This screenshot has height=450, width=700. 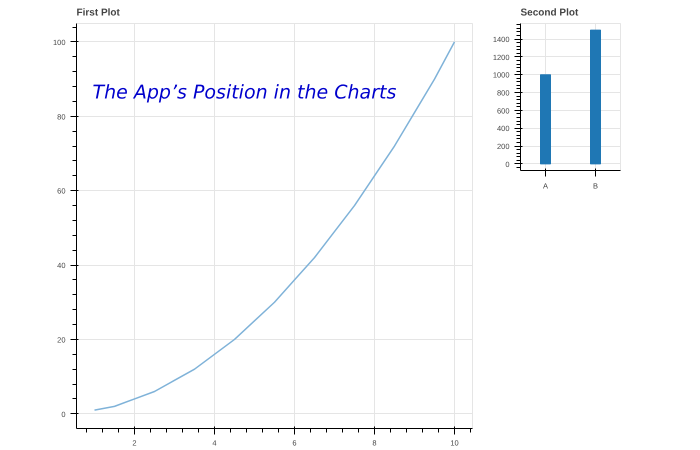 I want to click on chart-title: First Plot, so click(x=98, y=13).